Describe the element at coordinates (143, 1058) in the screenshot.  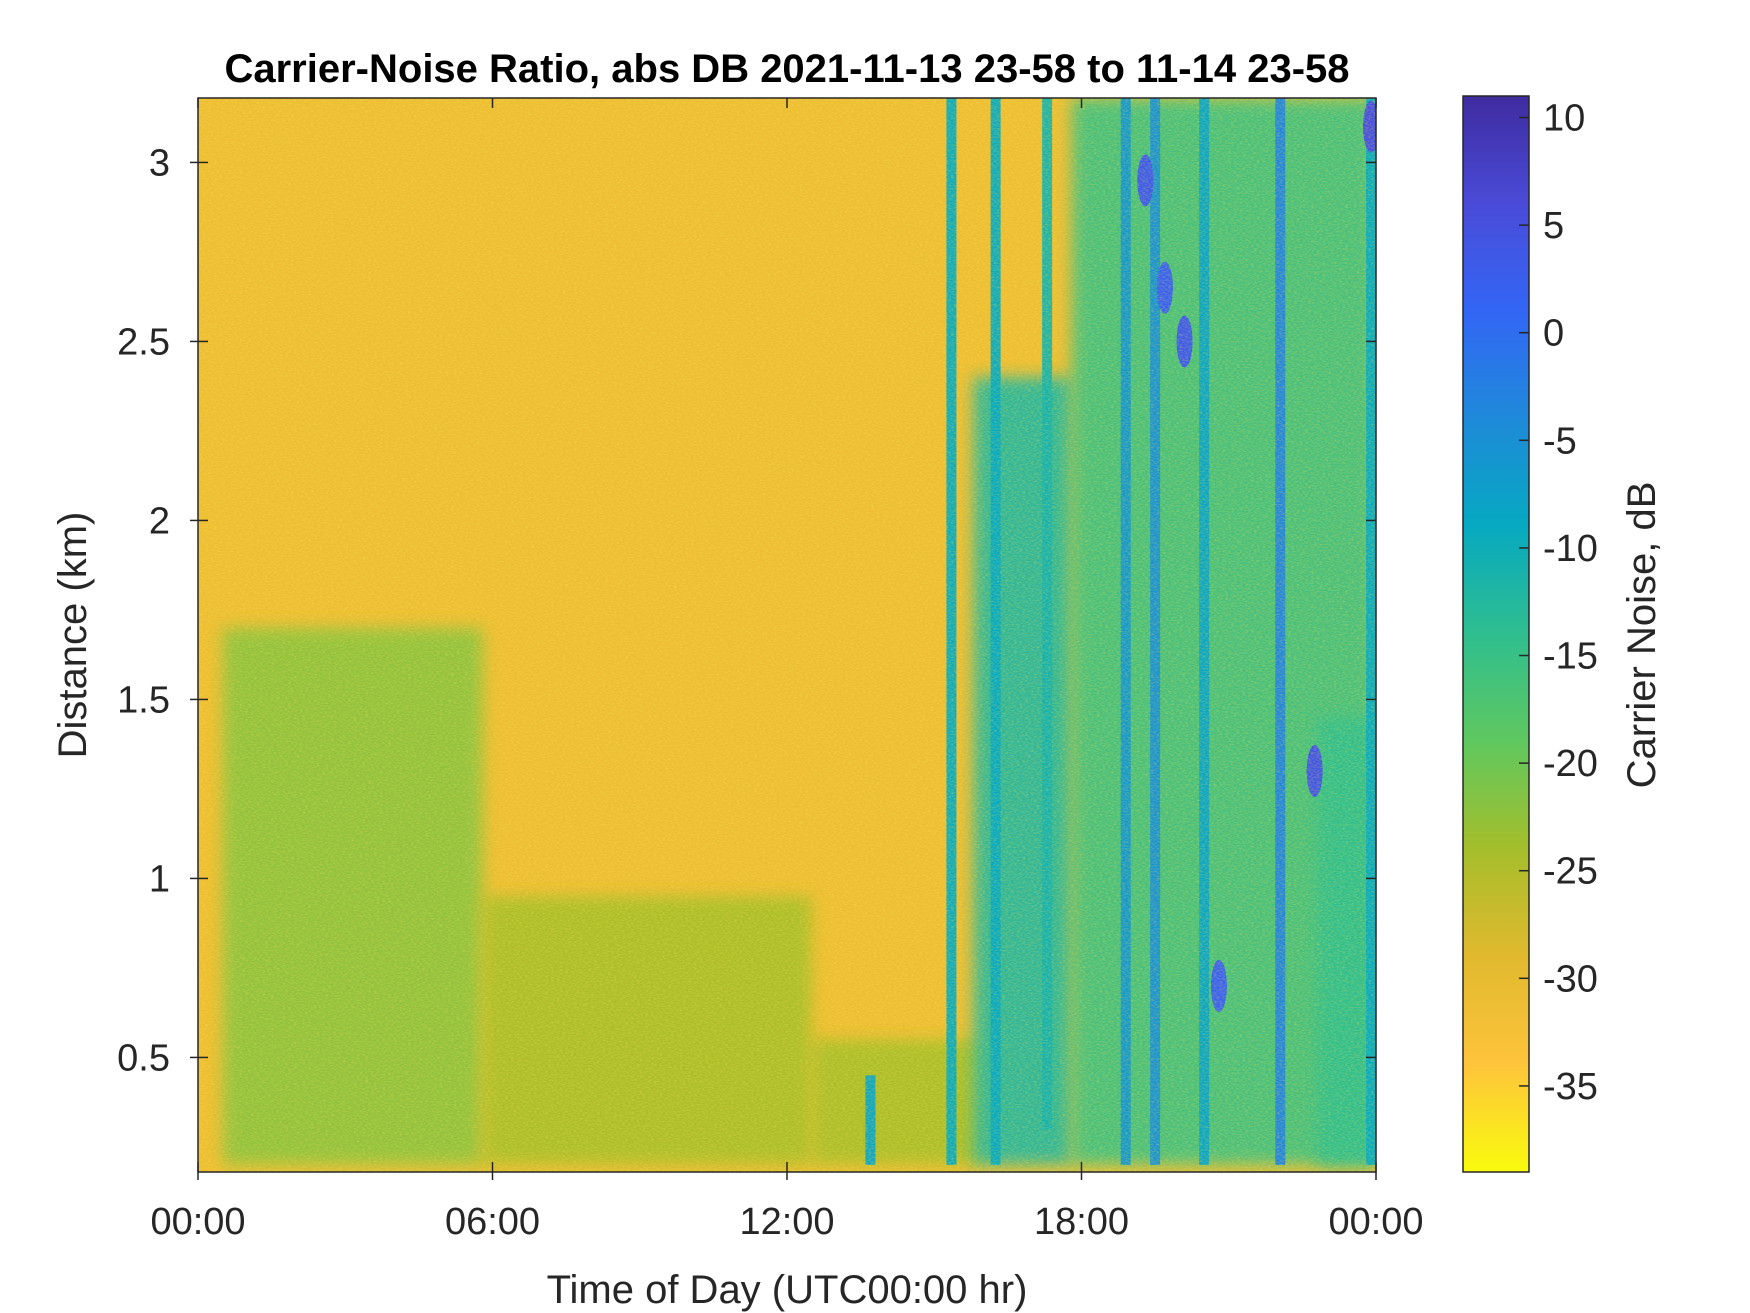
I see `y-tick-label: 0.5` at that location.